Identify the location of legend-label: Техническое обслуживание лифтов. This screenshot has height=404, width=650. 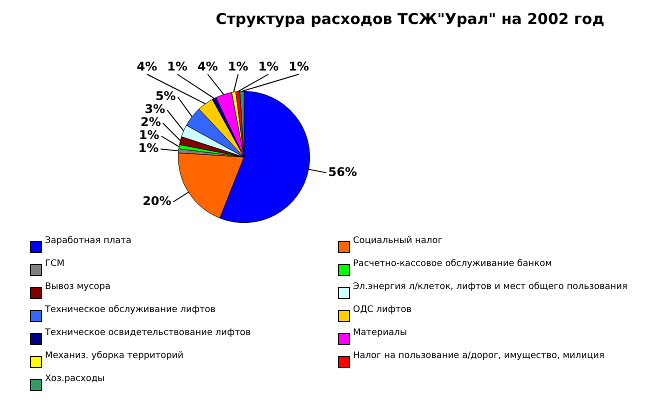
(130, 310).